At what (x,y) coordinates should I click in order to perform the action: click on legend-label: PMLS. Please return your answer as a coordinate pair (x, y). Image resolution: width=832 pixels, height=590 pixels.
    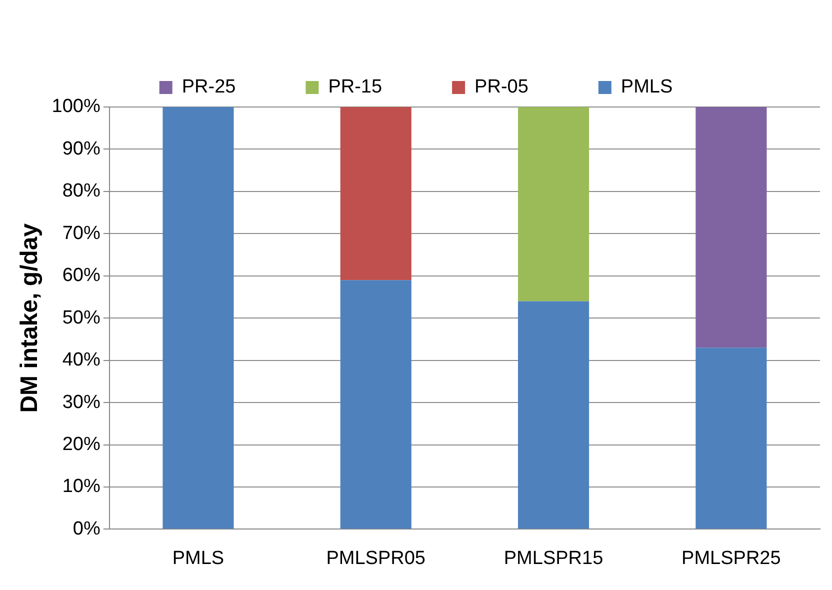
    Looking at the image, I should click on (646, 87).